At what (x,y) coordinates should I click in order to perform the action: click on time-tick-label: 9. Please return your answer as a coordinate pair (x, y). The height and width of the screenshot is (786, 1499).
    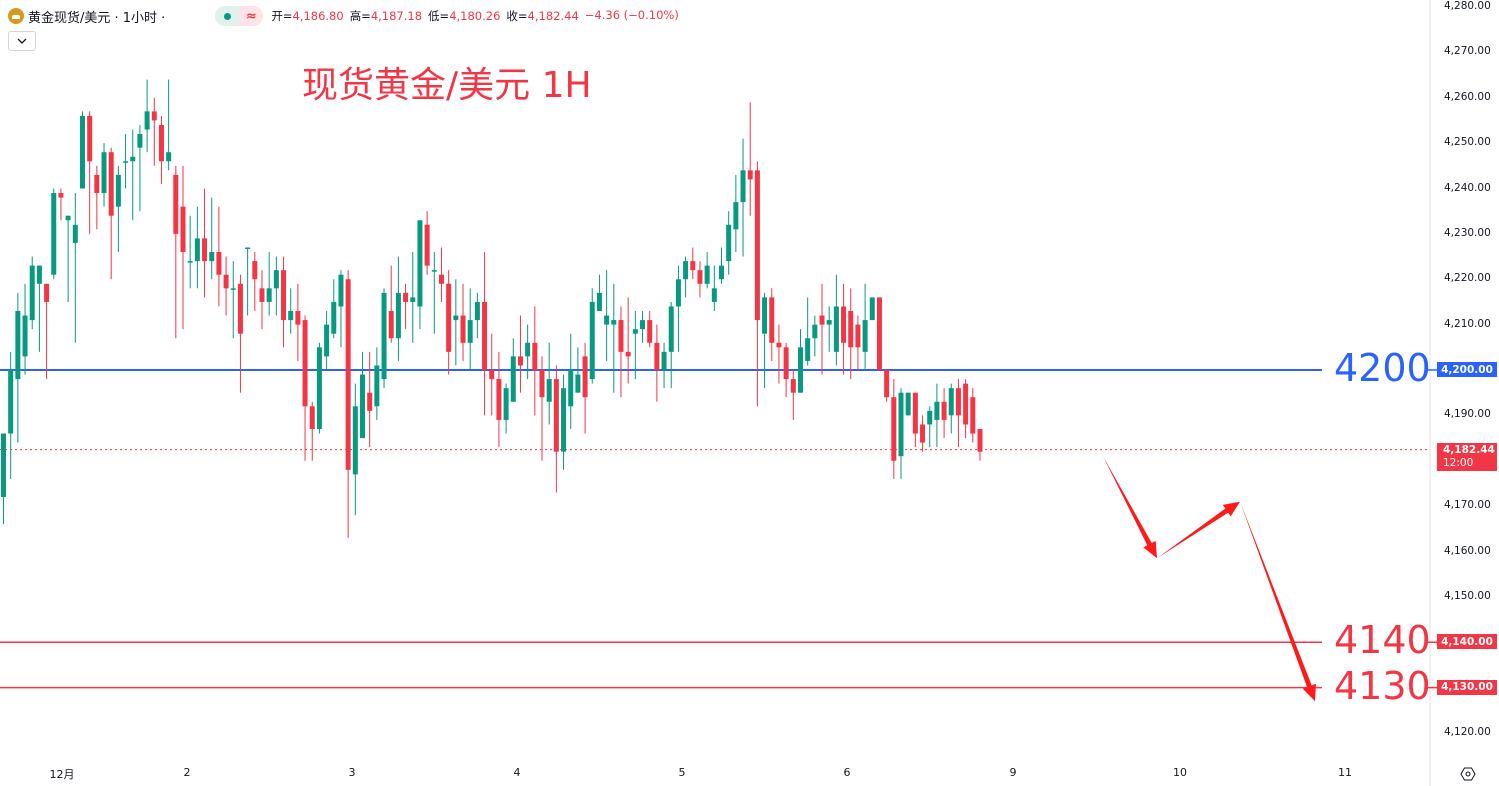
    Looking at the image, I should click on (1013, 772).